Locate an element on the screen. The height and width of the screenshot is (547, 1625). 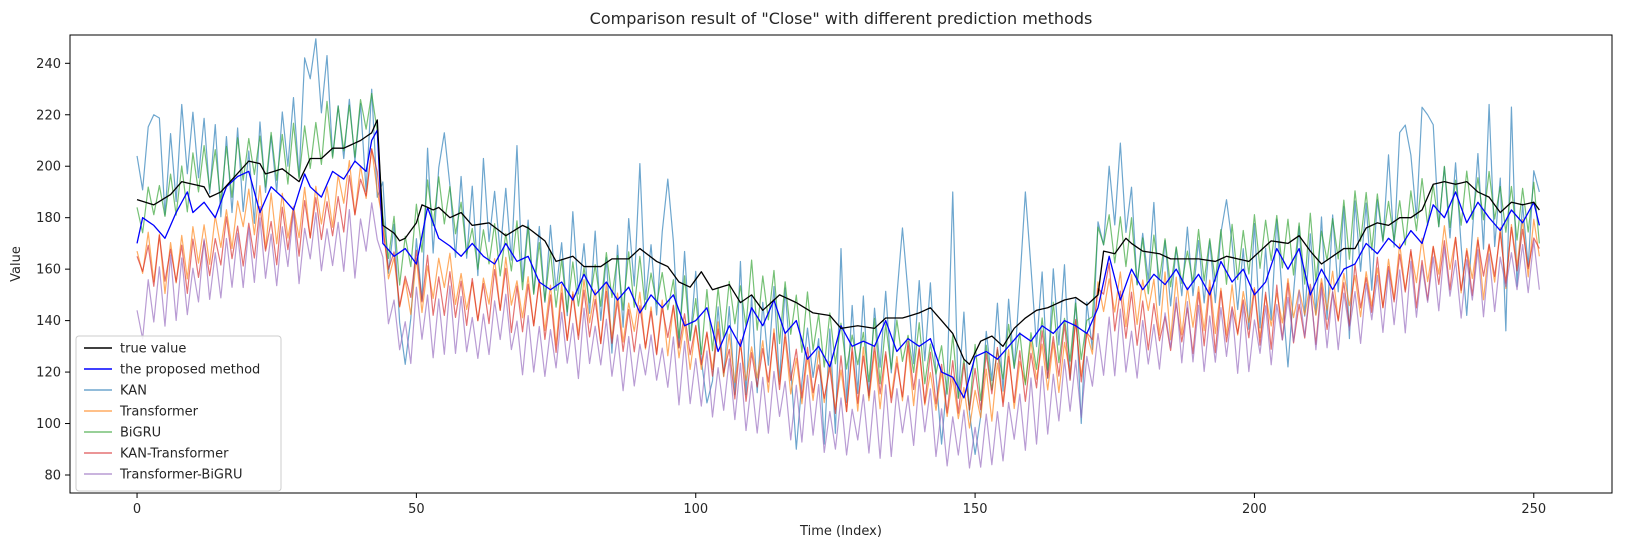
legend-label: true value is located at coordinates (153, 349).